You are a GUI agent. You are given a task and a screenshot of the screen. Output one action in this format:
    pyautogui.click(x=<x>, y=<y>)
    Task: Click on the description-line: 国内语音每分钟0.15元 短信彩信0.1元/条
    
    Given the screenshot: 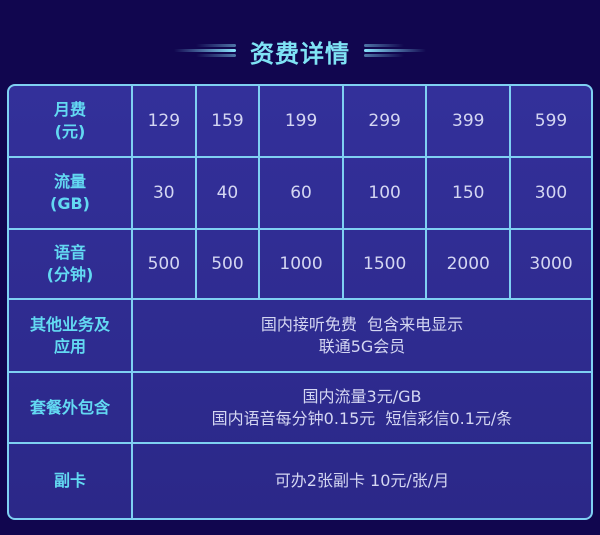 What is the action you would take?
    pyautogui.click(x=362, y=418)
    